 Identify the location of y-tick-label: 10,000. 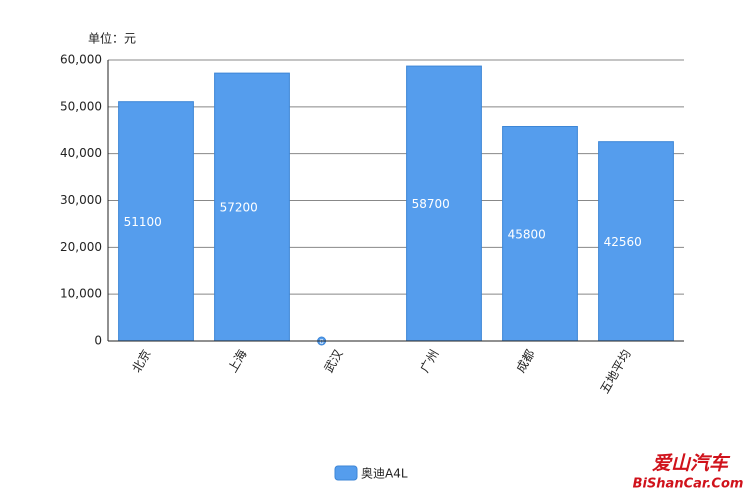
(81, 294).